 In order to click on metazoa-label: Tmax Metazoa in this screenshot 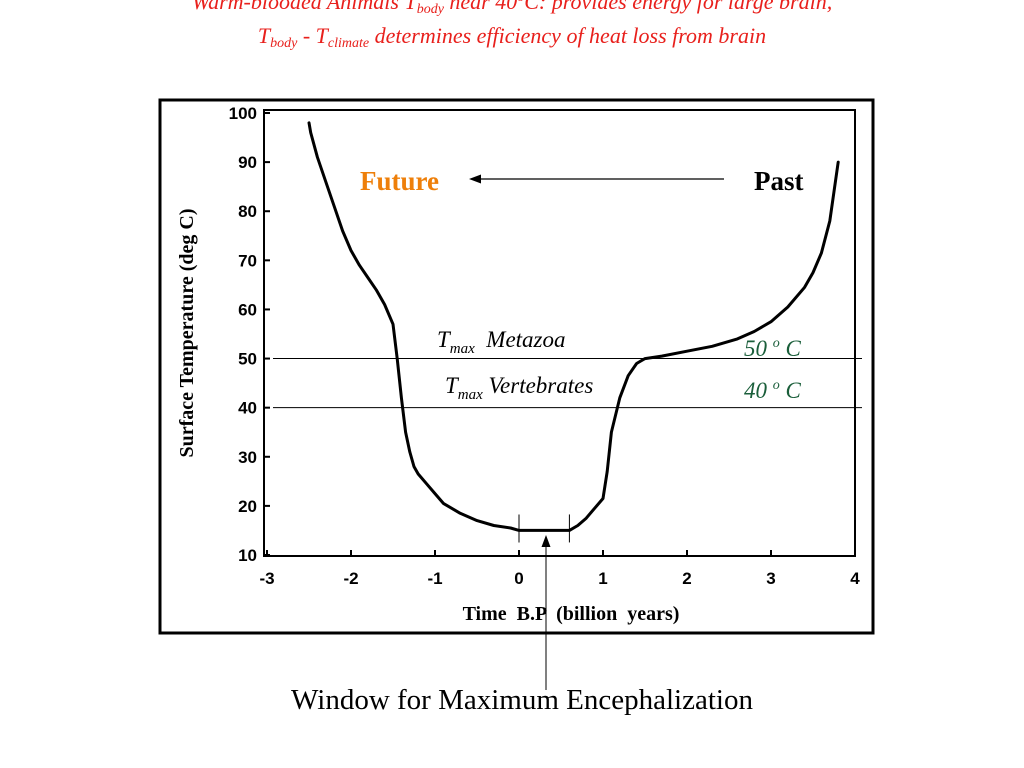, I will do `click(501, 342)`.